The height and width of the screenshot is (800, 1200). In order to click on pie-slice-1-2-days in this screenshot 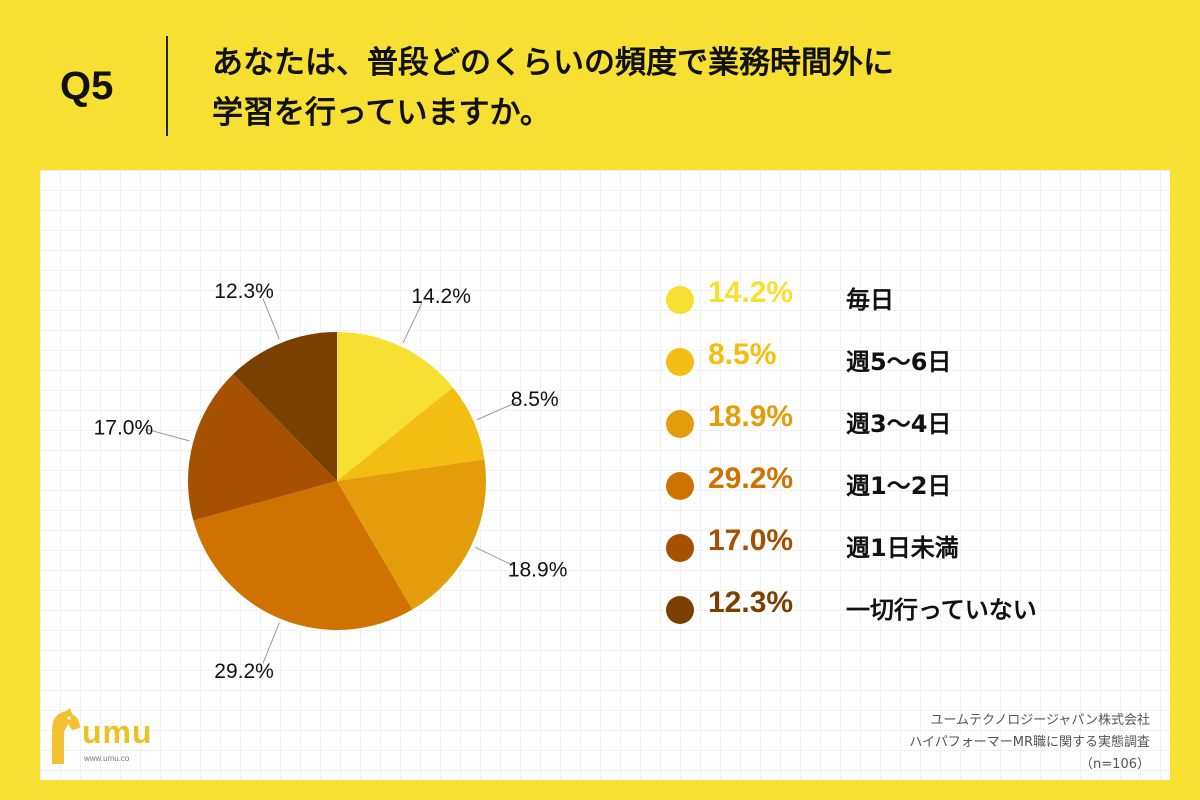, I will do `click(303, 555)`.